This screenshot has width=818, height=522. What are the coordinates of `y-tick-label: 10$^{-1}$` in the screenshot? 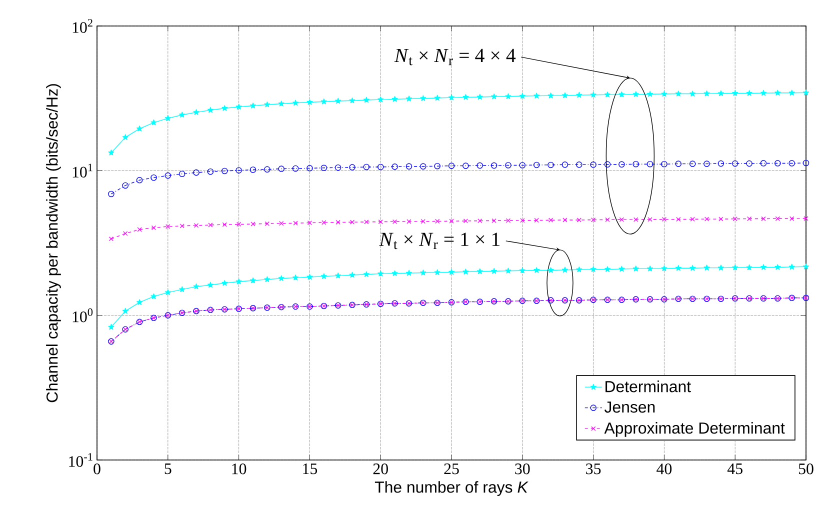 It's located at (80, 460).